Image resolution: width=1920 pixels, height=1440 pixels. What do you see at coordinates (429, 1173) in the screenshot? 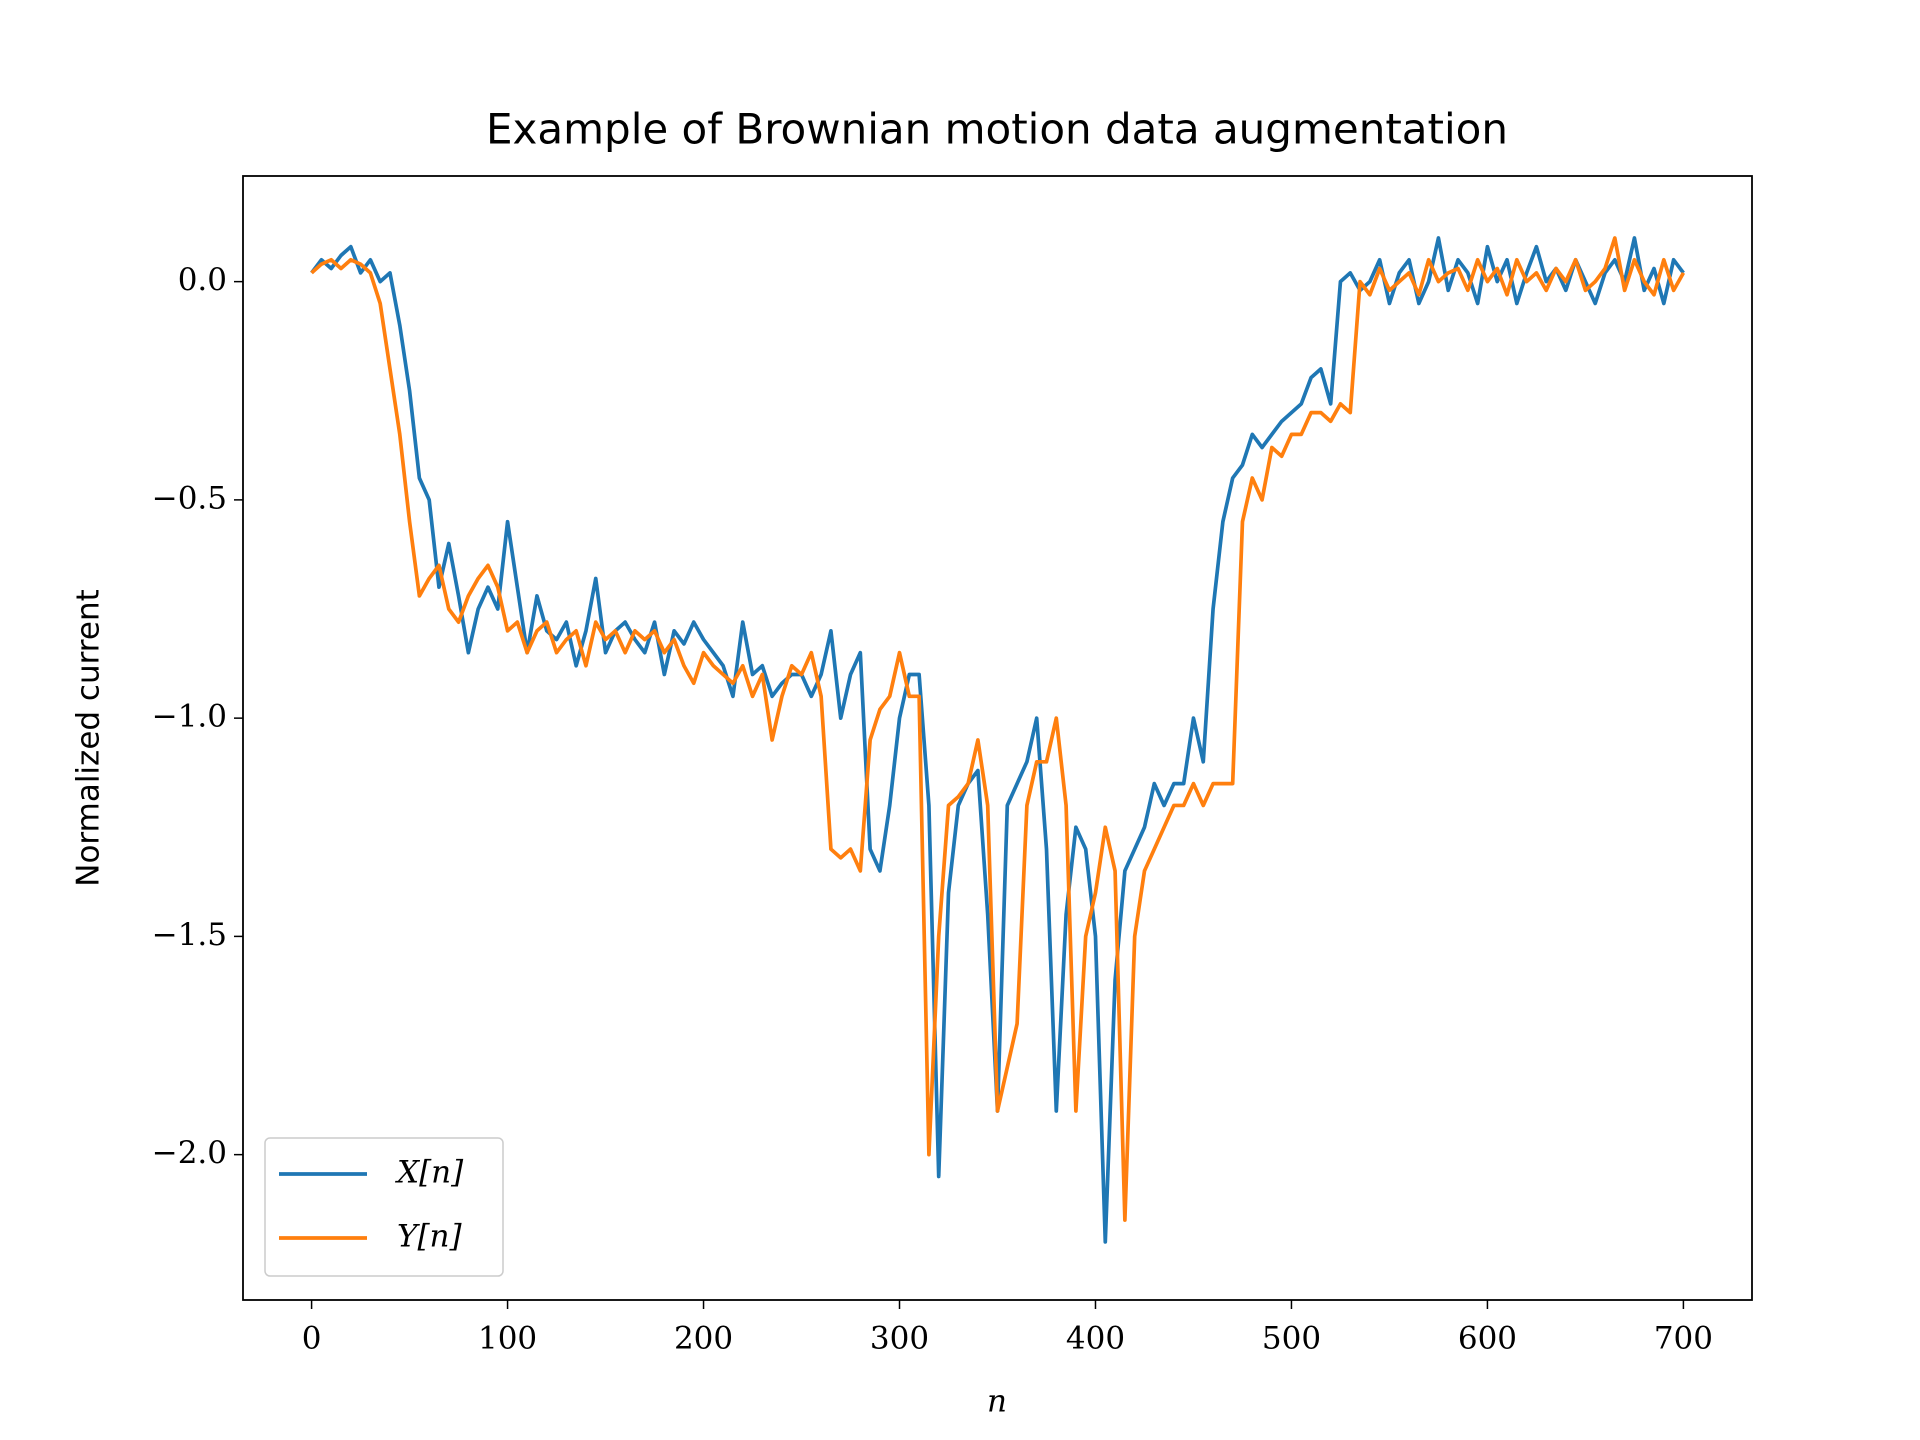
I see `legend-label: X[n]` at bounding box center [429, 1173].